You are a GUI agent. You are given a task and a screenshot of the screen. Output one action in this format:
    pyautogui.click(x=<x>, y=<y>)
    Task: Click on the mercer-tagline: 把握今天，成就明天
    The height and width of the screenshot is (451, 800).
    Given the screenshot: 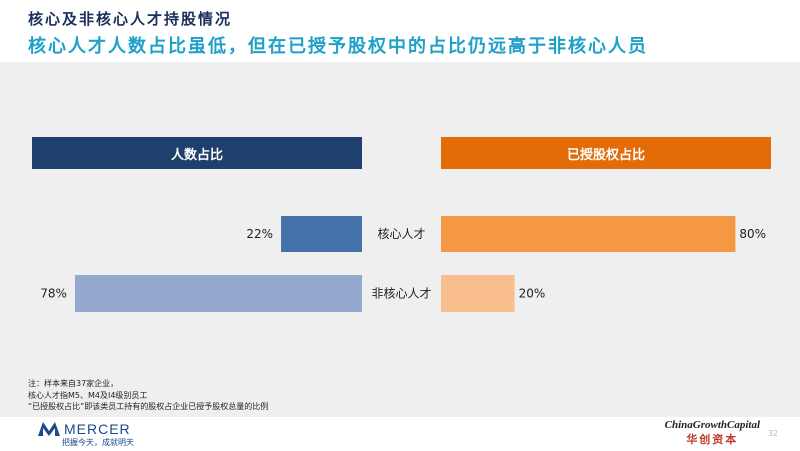 What is the action you would take?
    pyautogui.click(x=98, y=442)
    